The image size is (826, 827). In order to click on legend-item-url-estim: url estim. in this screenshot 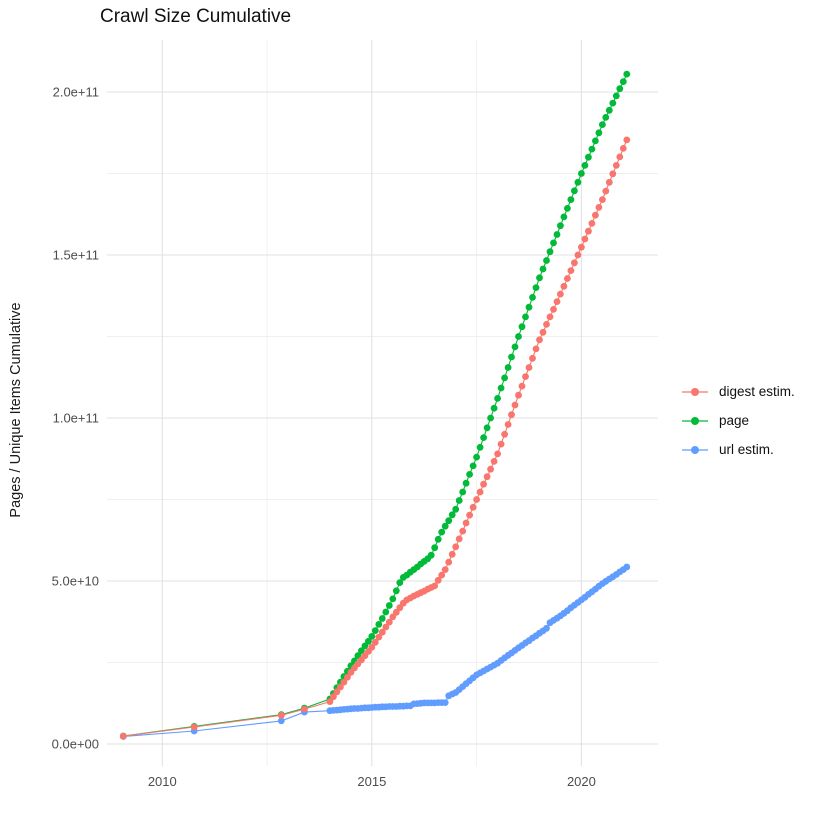, I will do `click(738, 449)`.